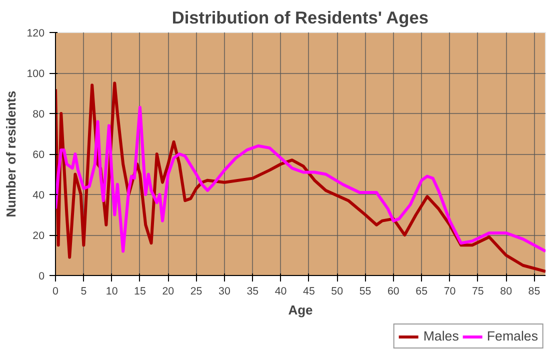 Image resolution: width=560 pixels, height=353 pixels. What do you see at coordinates (394, 292) in the screenshot?
I see `x-tick-label: 60` at bounding box center [394, 292].